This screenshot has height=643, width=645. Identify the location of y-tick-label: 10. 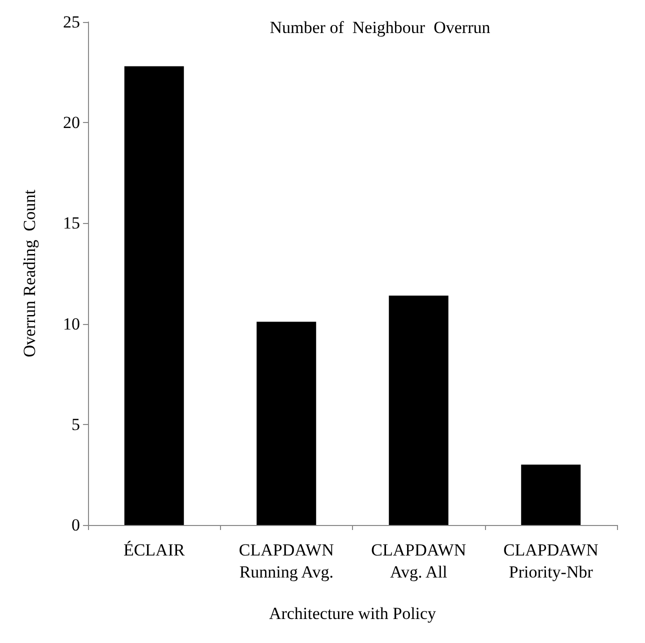
(71, 324).